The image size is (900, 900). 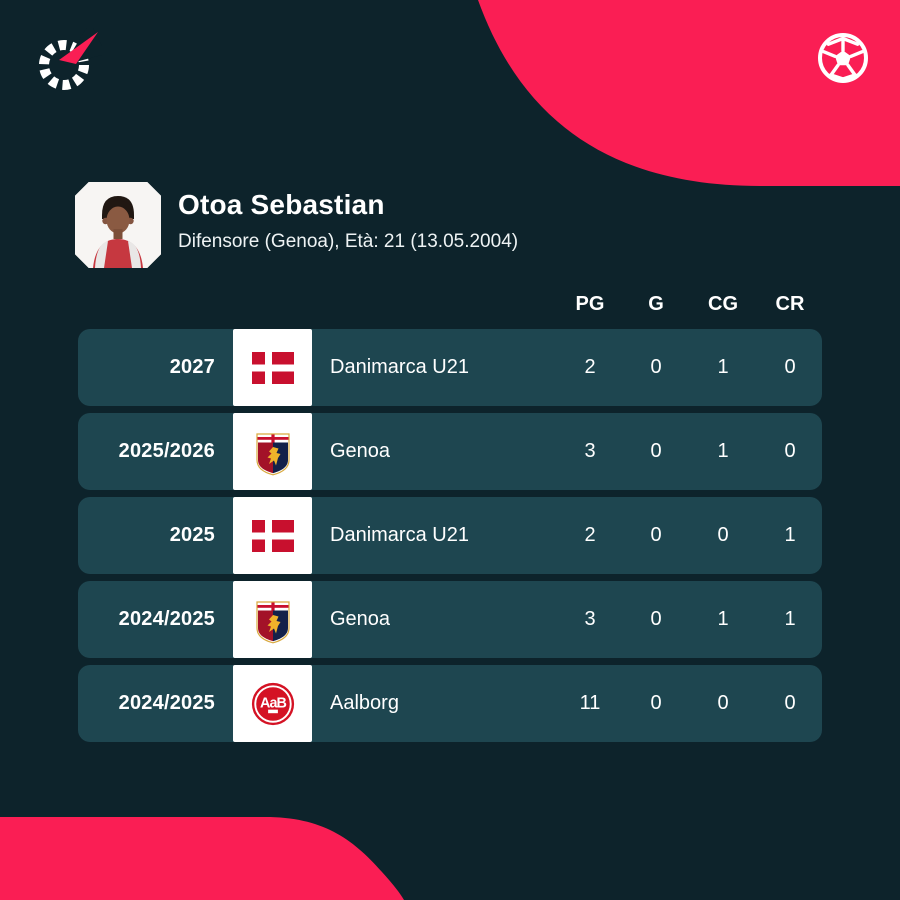 What do you see at coordinates (590, 703) in the screenshot?
I see `stat-pg: 11` at bounding box center [590, 703].